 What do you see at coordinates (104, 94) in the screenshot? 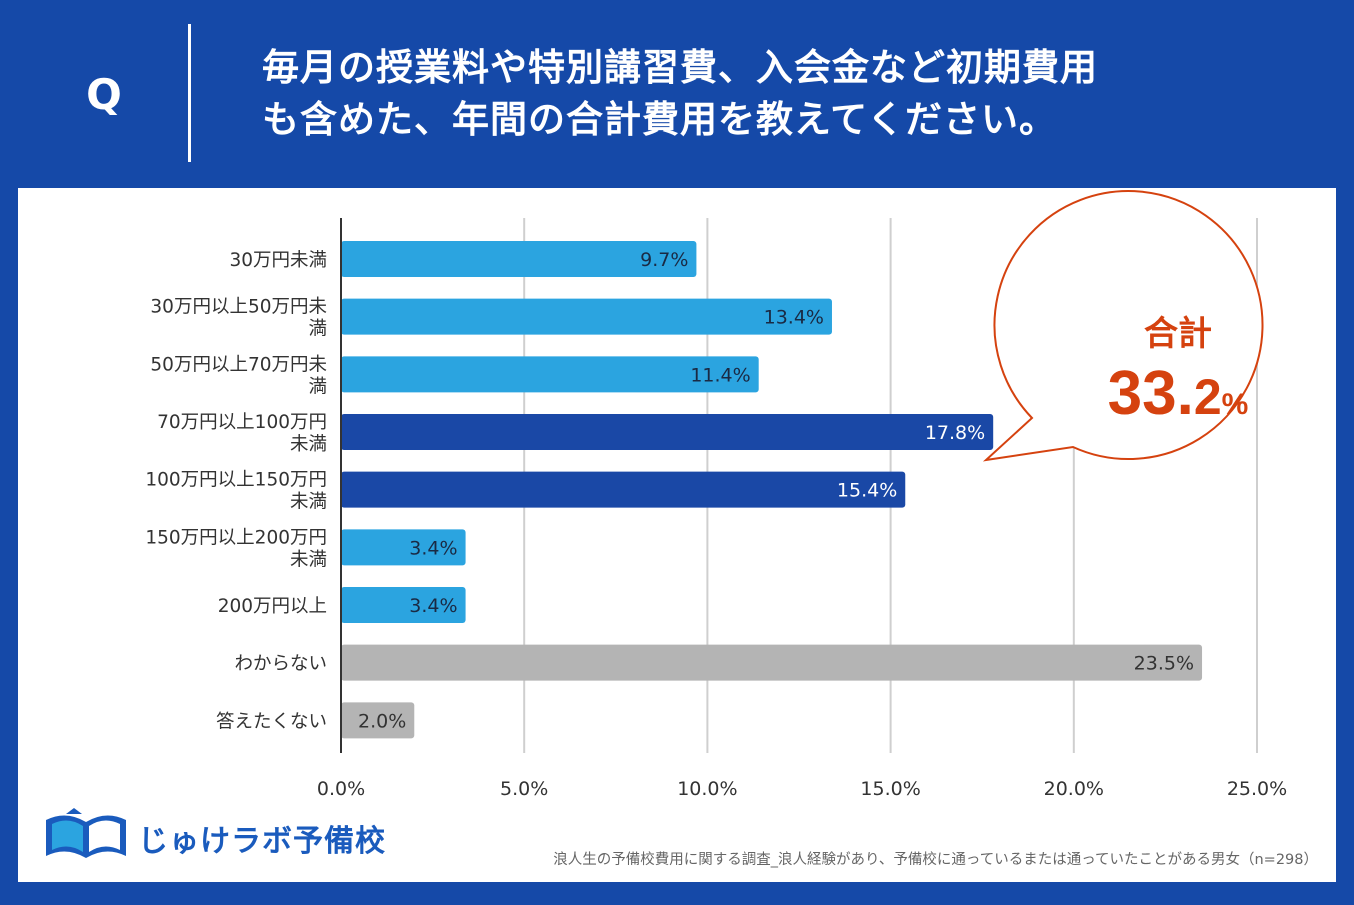
I see `question-mark: Q` at bounding box center [104, 94].